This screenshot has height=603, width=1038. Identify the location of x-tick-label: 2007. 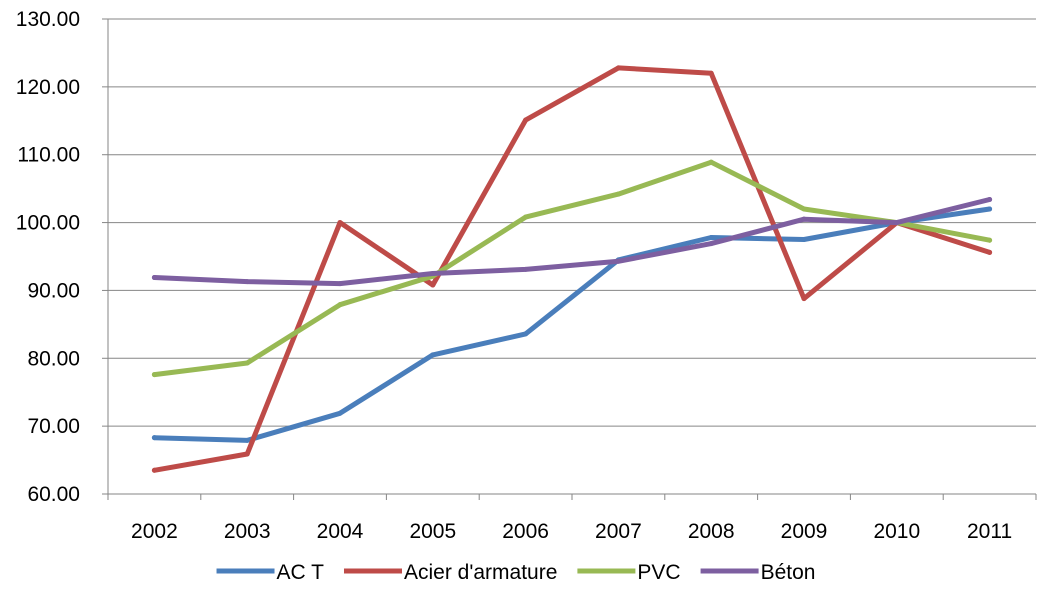
(618, 531).